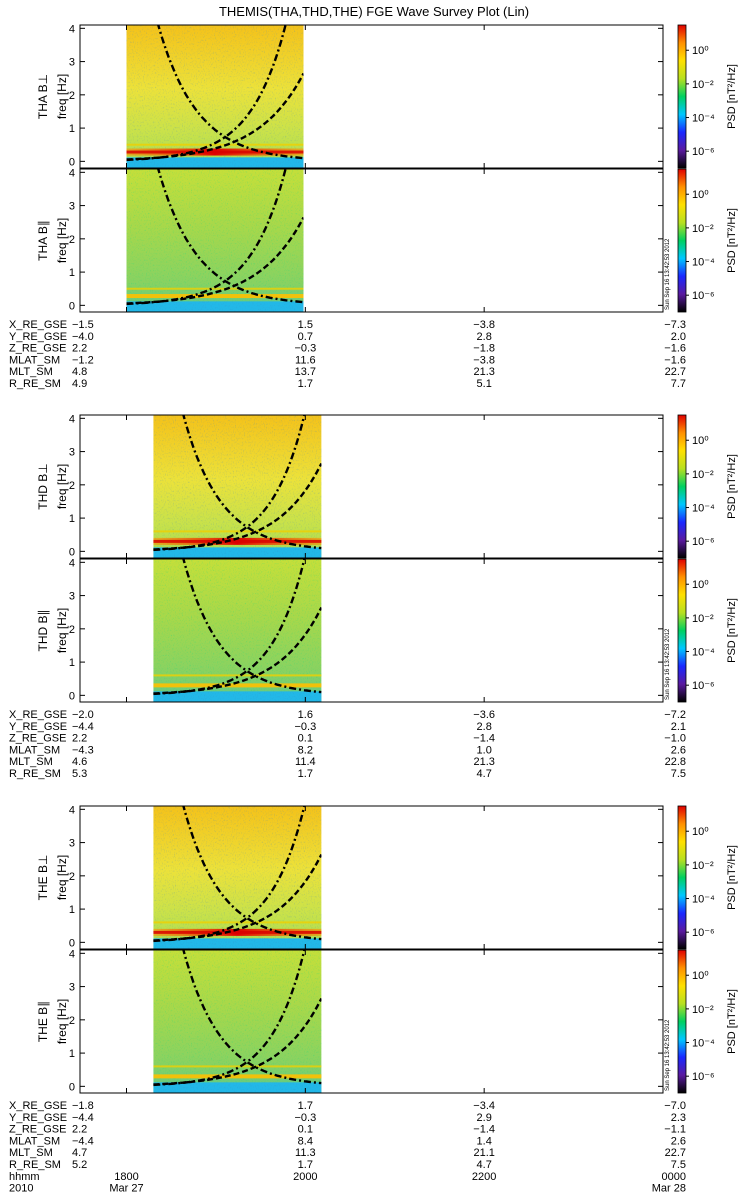  I want to click on ephemeris-value: 1.5, so click(305, 325).